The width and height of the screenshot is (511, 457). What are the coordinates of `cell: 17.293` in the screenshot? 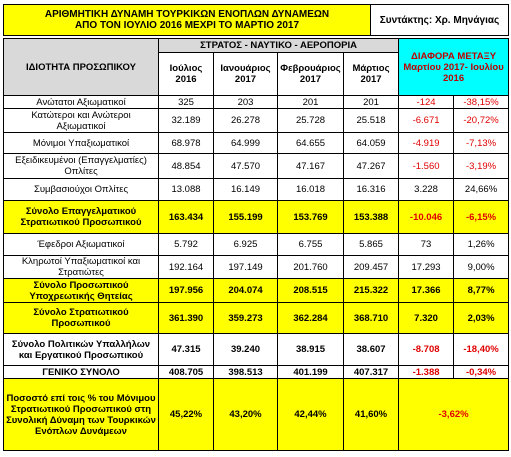 It's located at (426, 267).